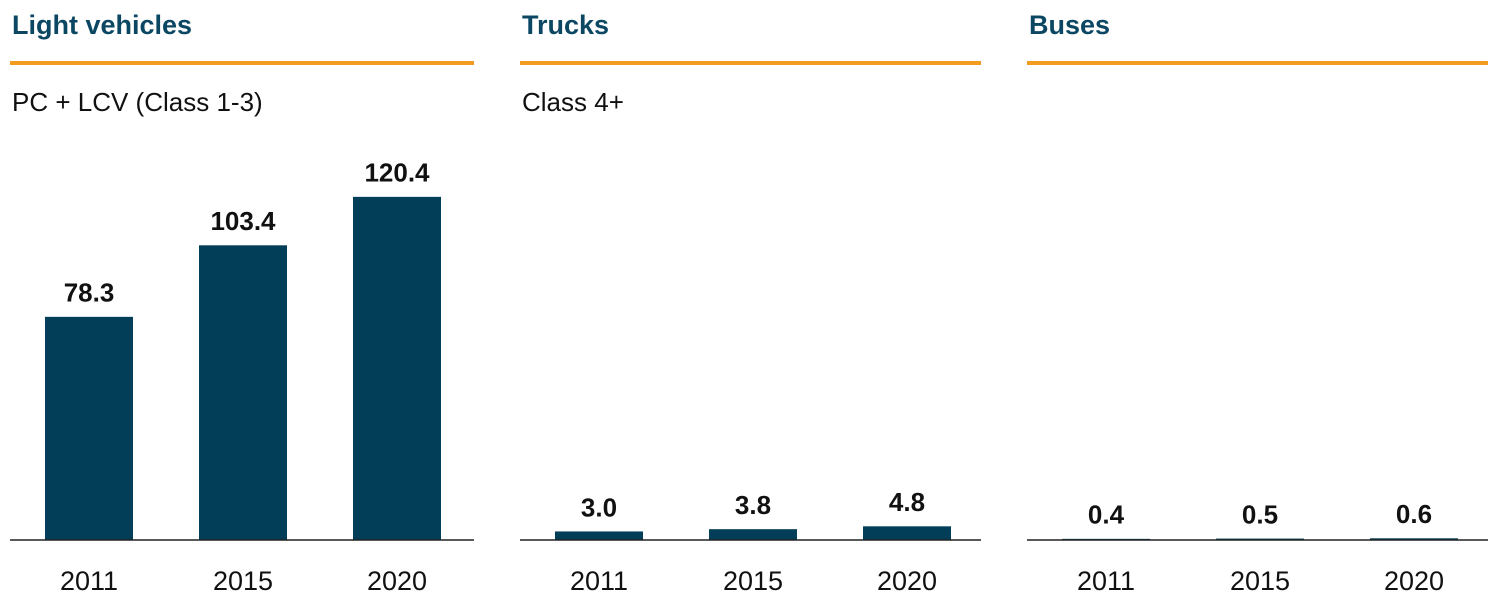 The width and height of the screenshot is (1490, 599). I want to click on panel-title: Light vehicles, so click(102, 25).